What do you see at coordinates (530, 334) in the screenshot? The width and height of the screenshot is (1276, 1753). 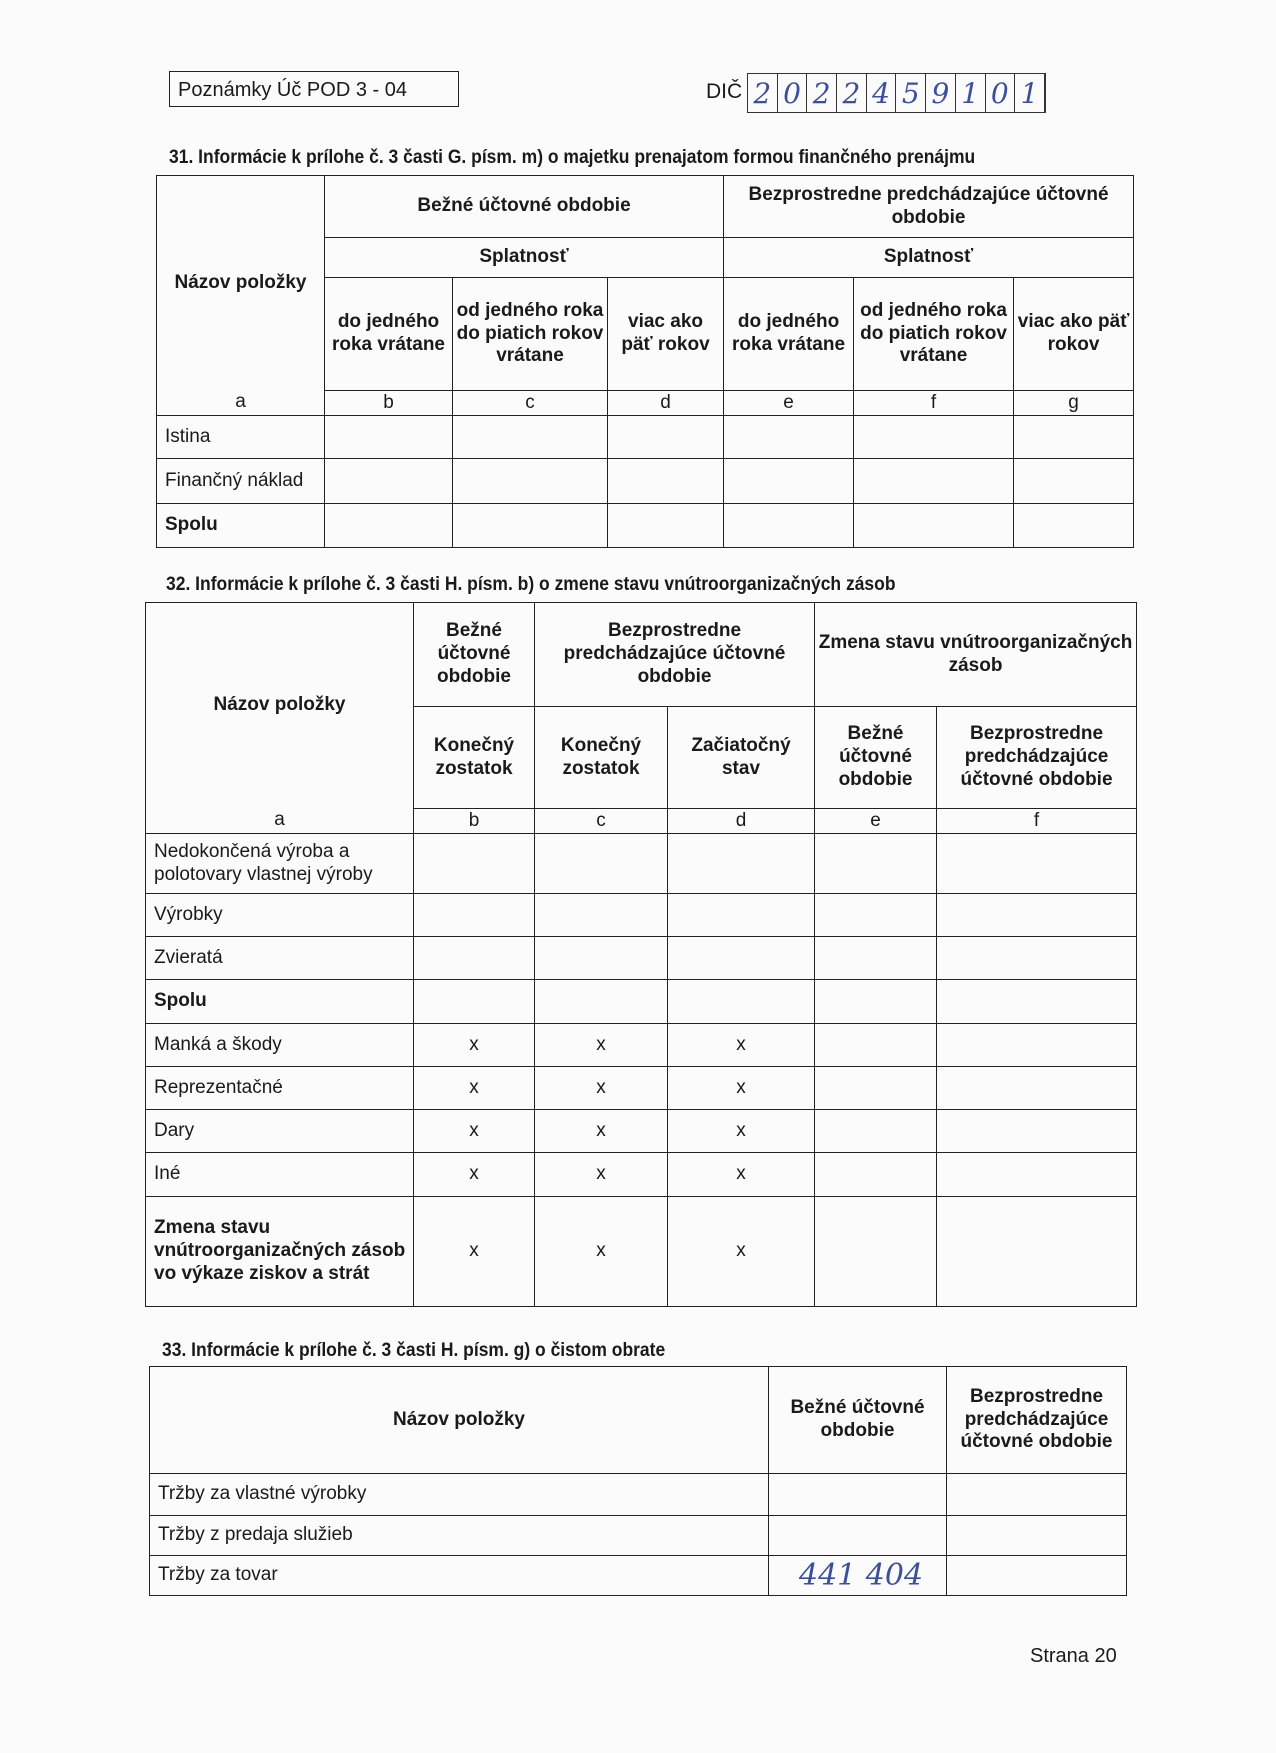 I see `header-subcolumn: od jedného roka do piatich rokov vrátane` at bounding box center [530, 334].